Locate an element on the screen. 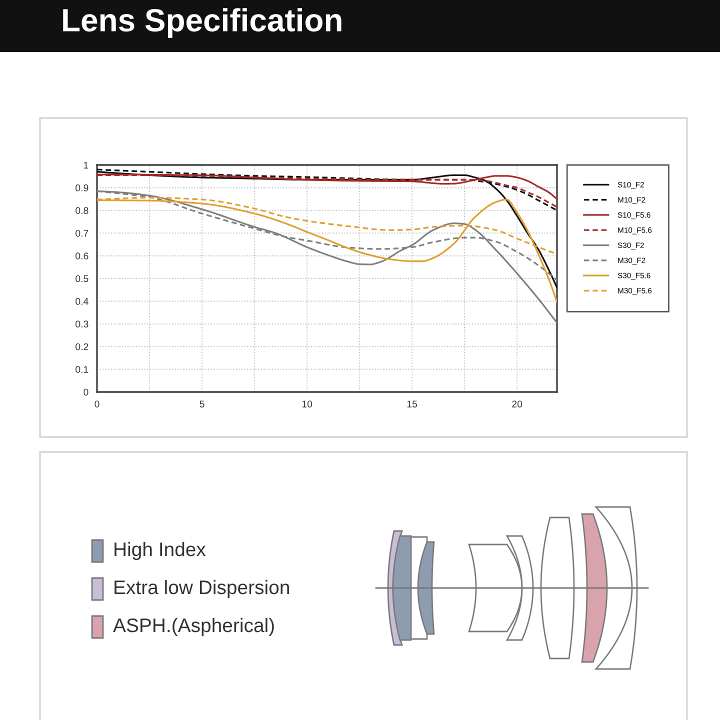  chart-title: Lens Specification is located at coordinates (202, 23).